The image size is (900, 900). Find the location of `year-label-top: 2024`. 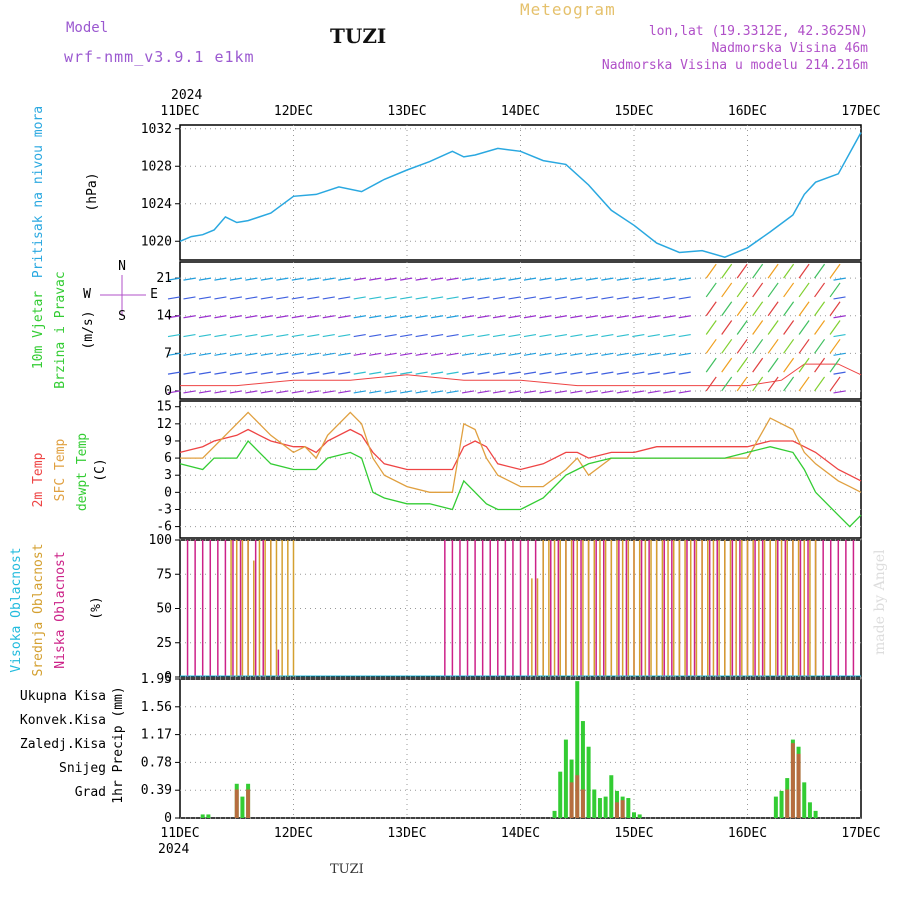

year-label-top: 2024 is located at coordinates (186, 95).